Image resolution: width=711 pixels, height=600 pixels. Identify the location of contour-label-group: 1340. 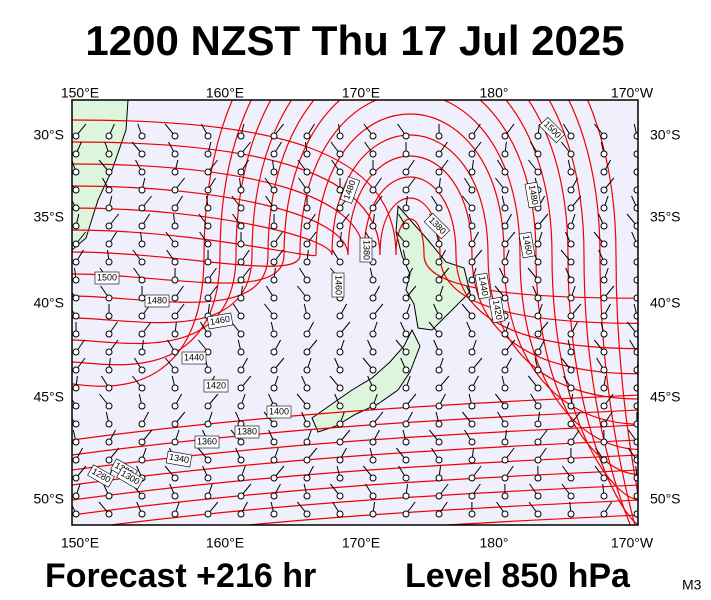
(179, 459).